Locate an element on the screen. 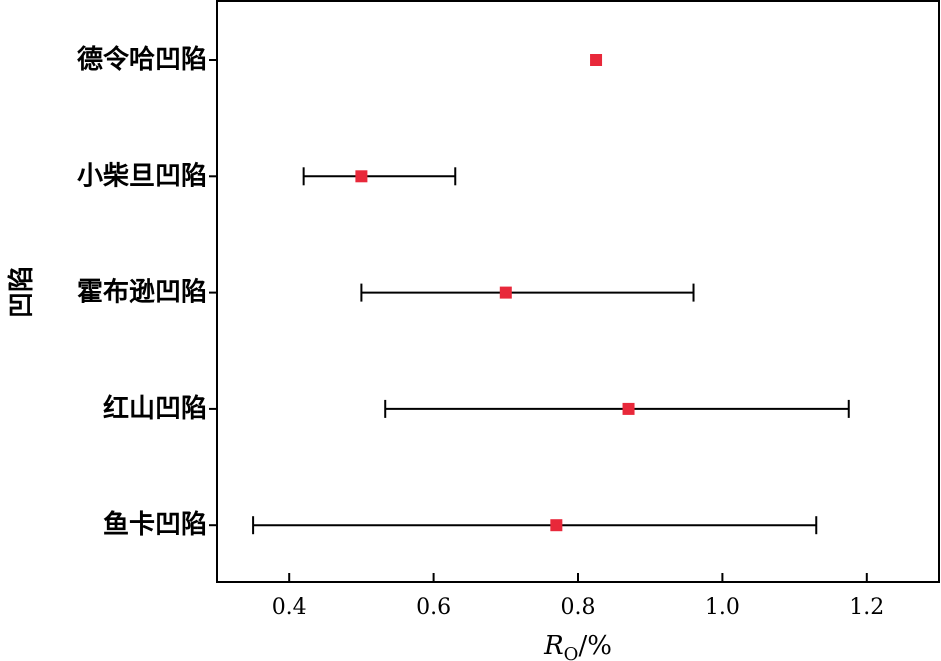 This screenshot has height=661, width=941. y-category-label: 红山凹陷 is located at coordinates (155, 408).